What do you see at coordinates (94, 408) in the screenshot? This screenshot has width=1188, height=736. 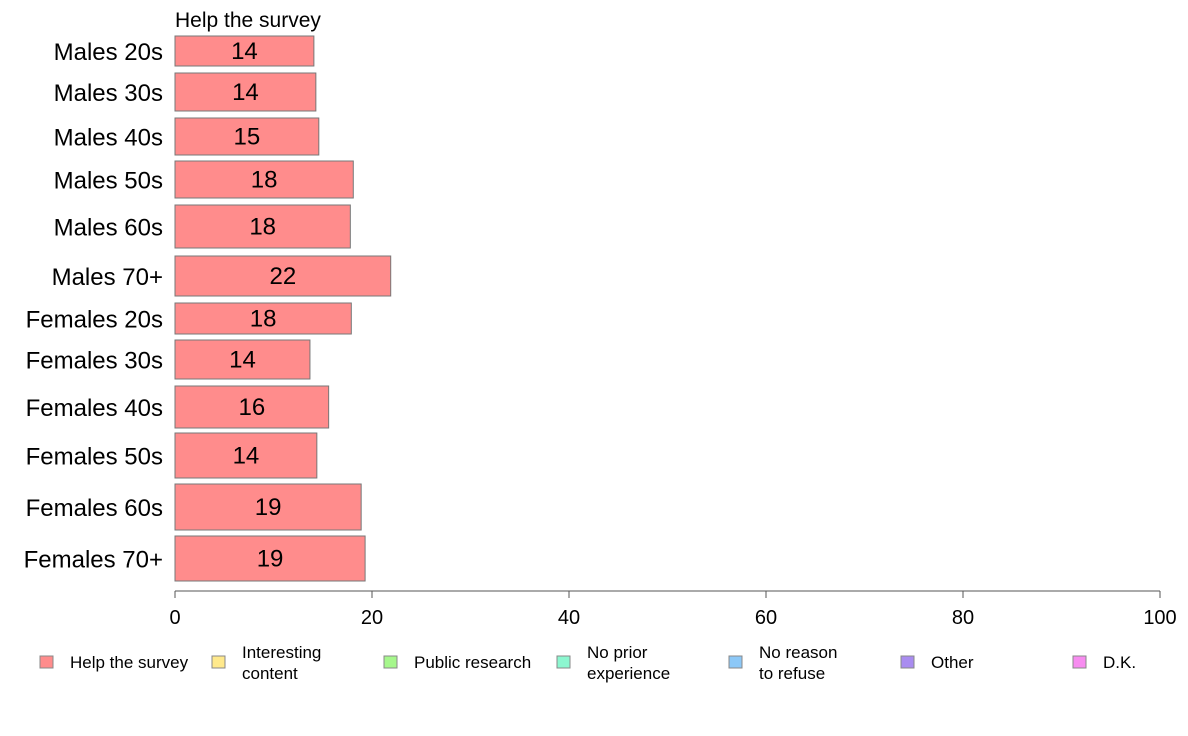 I see `category-label: Females 40s` at bounding box center [94, 408].